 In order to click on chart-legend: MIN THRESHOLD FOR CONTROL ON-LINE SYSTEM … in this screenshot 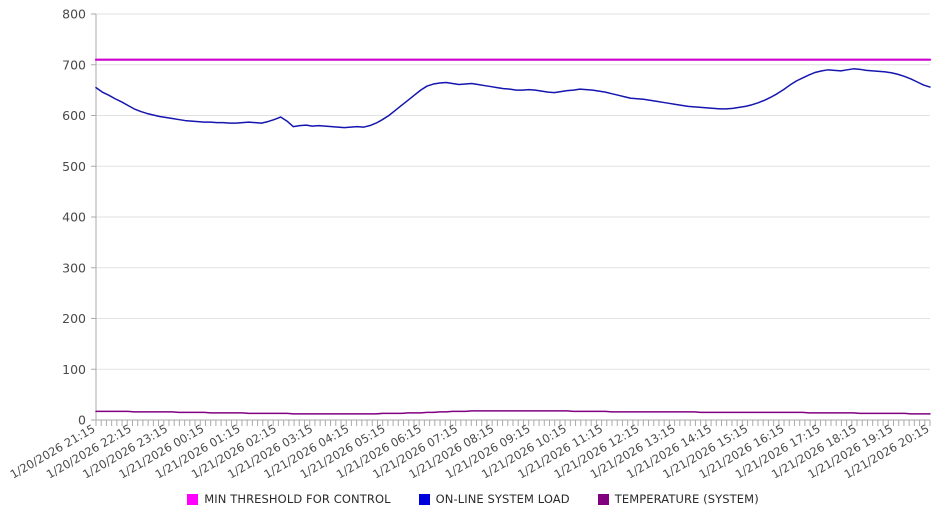, I will do `click(473, 499)`.